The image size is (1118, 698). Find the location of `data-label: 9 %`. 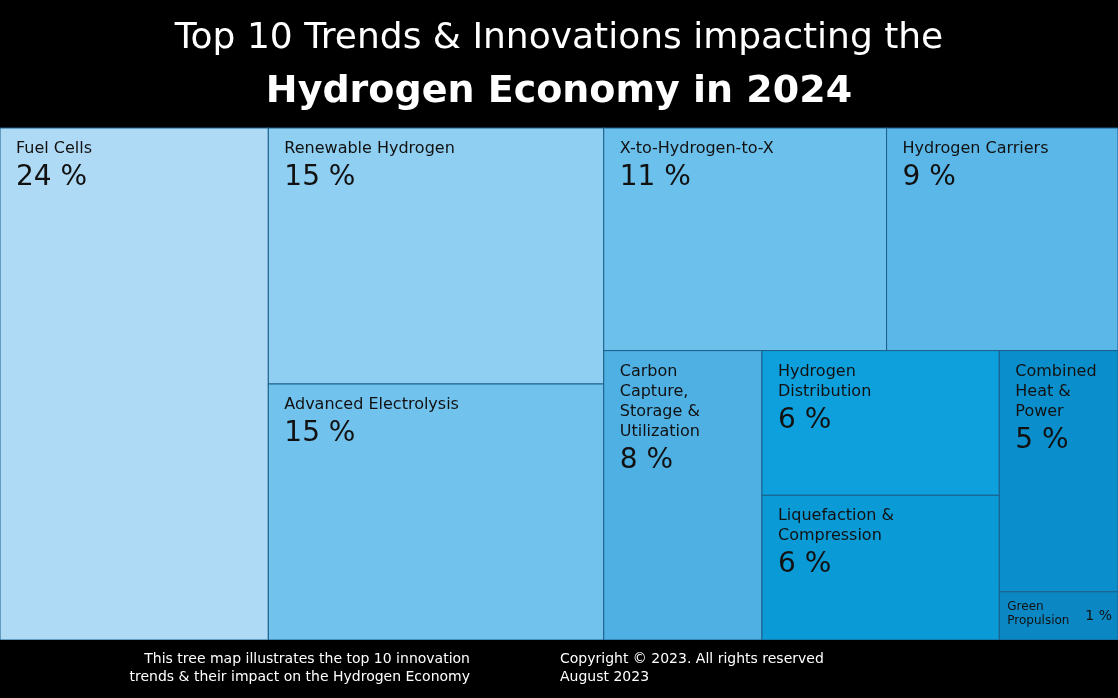

data-label: 9 % is located at coordinates (929, 175).